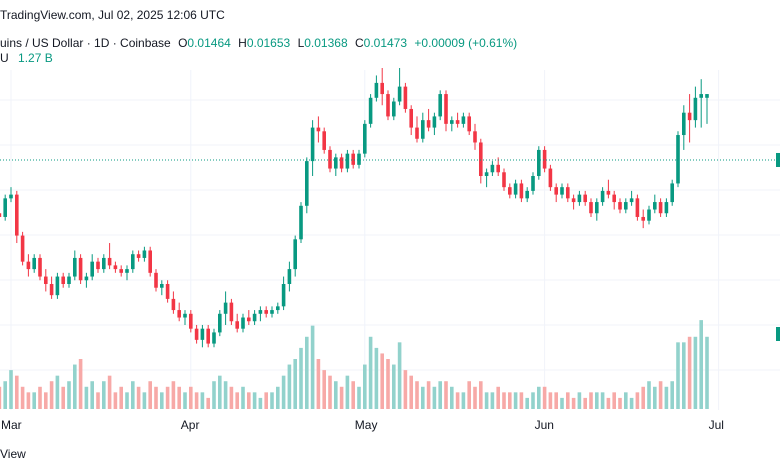  What do you see at coordinates (301, 43) in the screenshot?
I see `low-label: L` at bounding box center [301, 43].